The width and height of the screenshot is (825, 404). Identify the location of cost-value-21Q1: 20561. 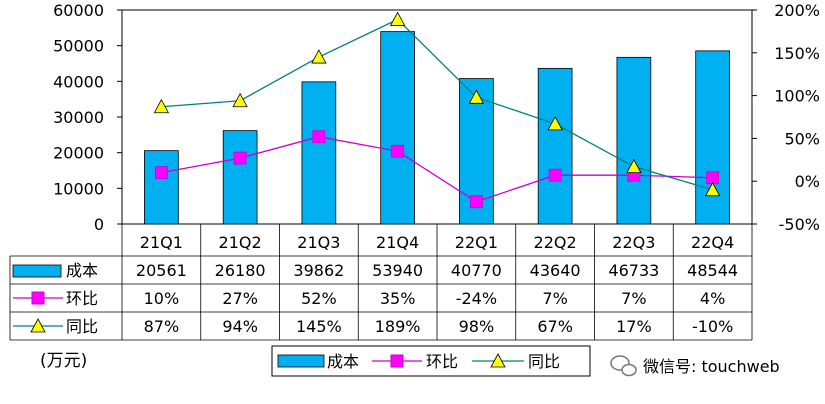
(161, 270).